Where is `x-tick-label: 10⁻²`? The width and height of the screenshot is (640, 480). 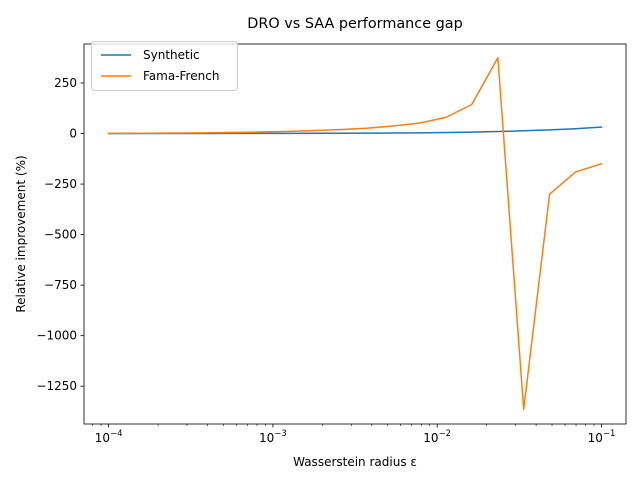 x-tick-label: 10⁻² is located at coordinates (437, 437).